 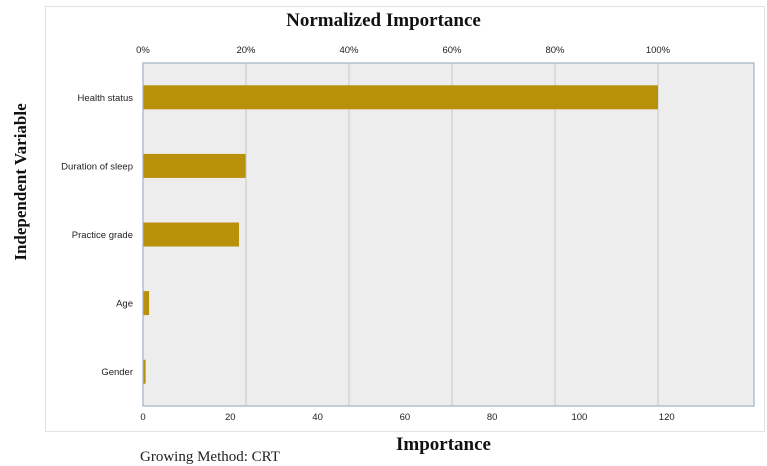 What do you see at coordinates (97, 166) in the screenshot?
I see `category-label: Duration of sleep` at bounding box center [97, 166].